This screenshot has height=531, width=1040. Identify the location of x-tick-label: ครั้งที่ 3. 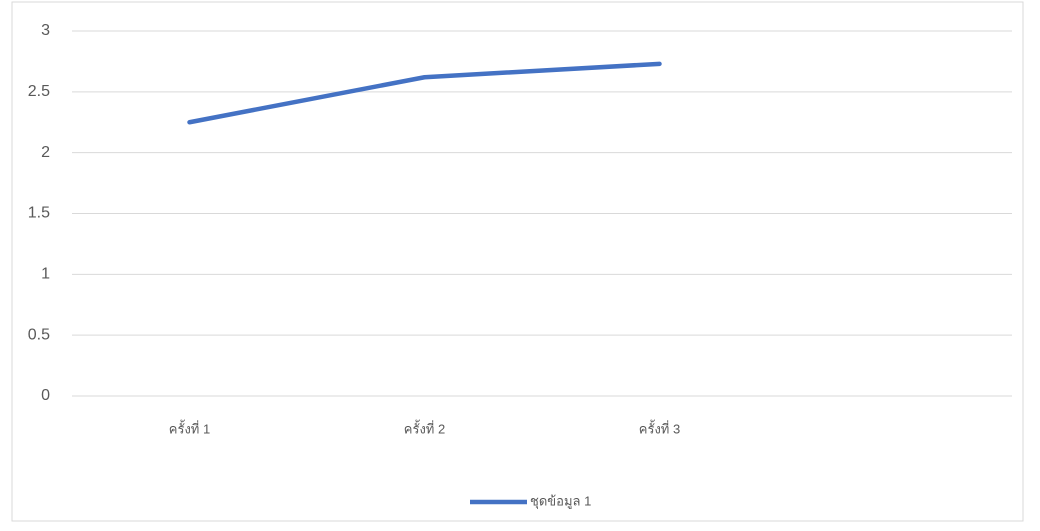
(659, 427).